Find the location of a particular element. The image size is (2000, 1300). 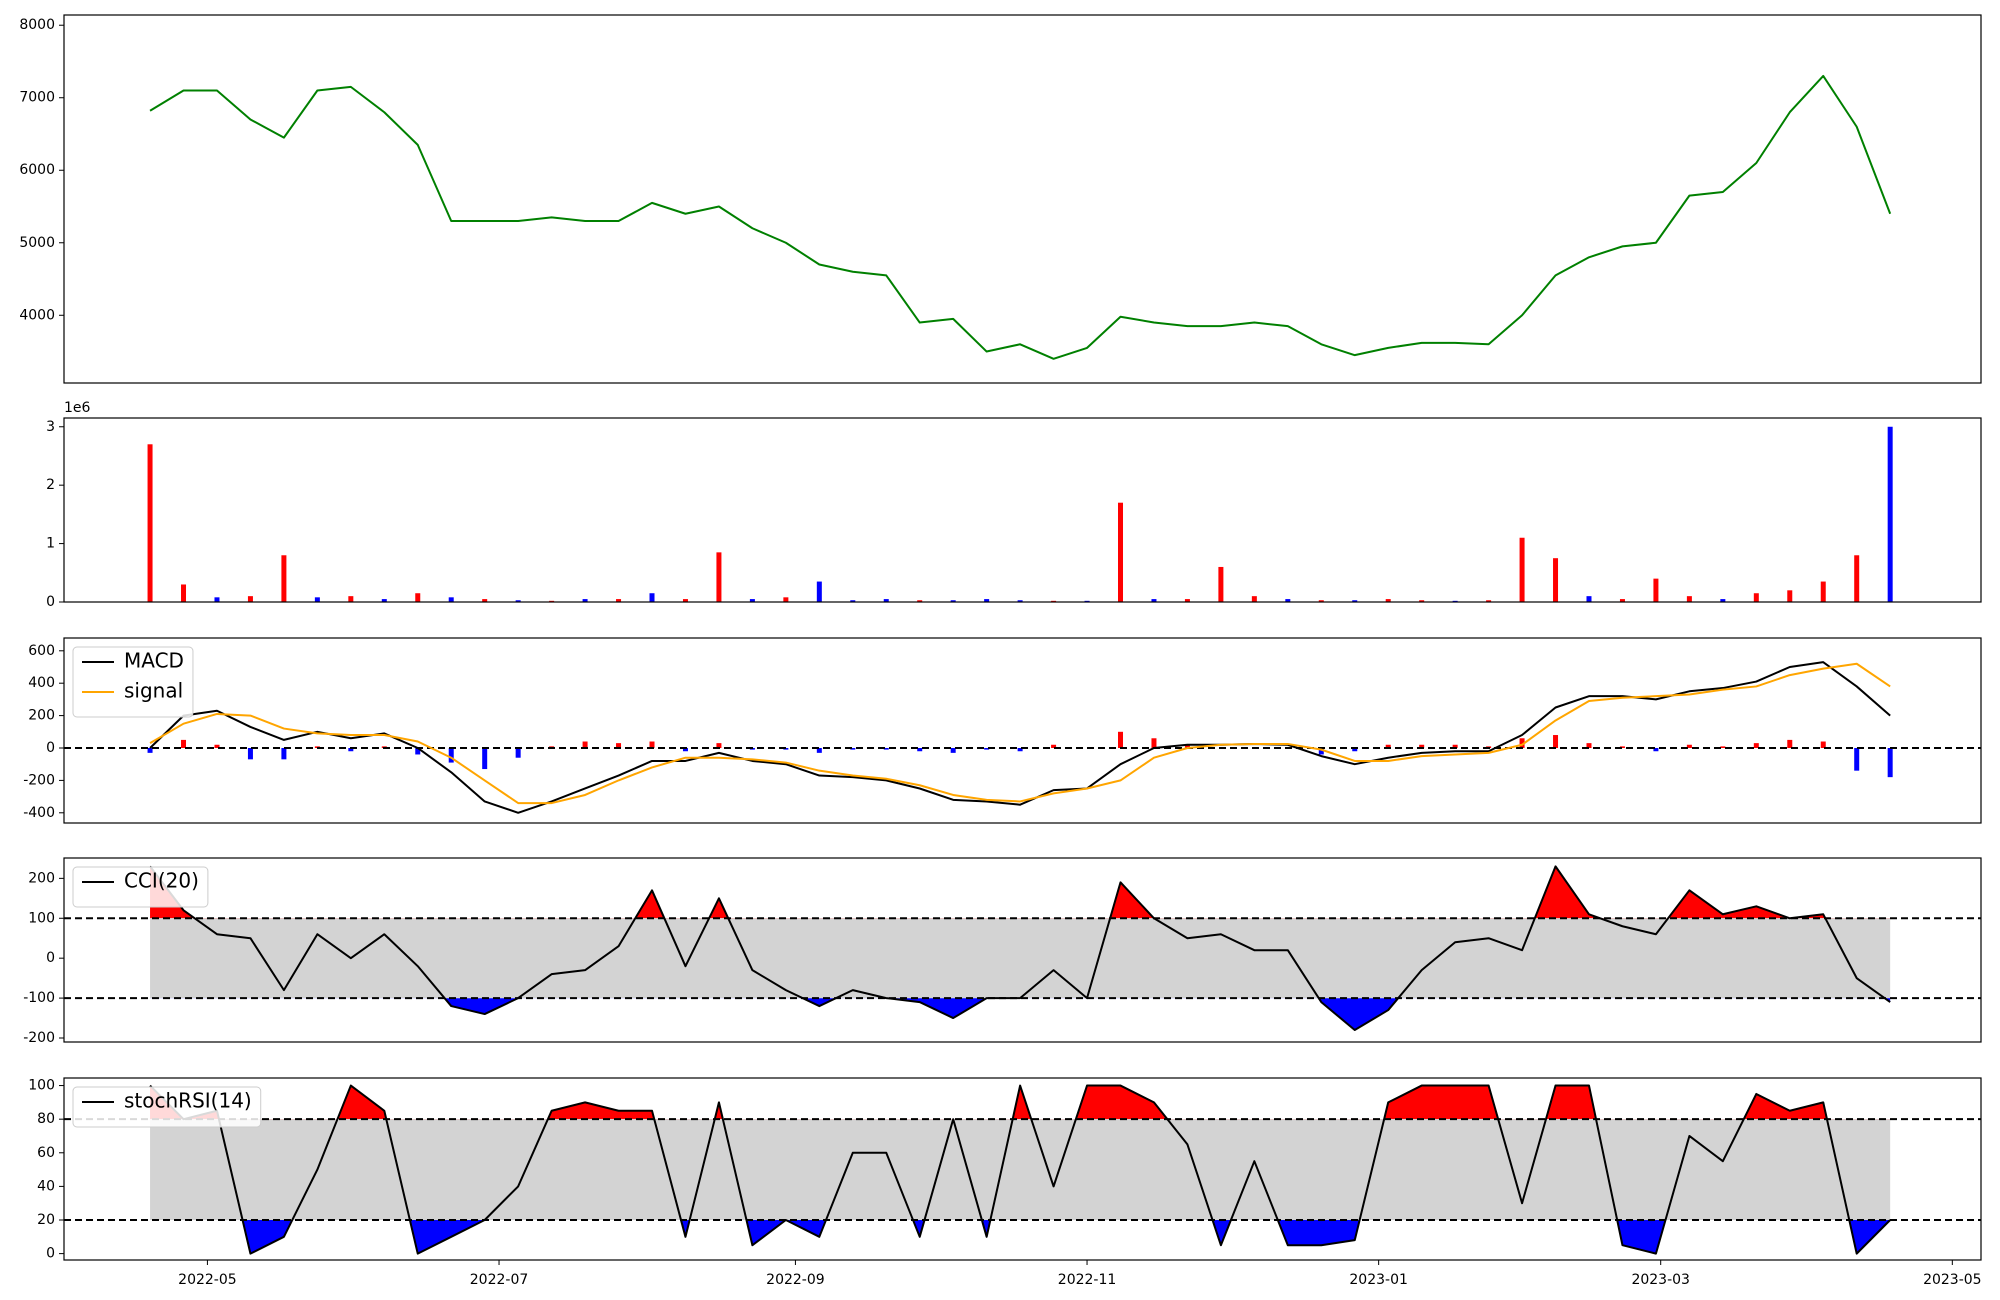

legend-label: stochRSI(14) is located at coordinates (188, 1101).